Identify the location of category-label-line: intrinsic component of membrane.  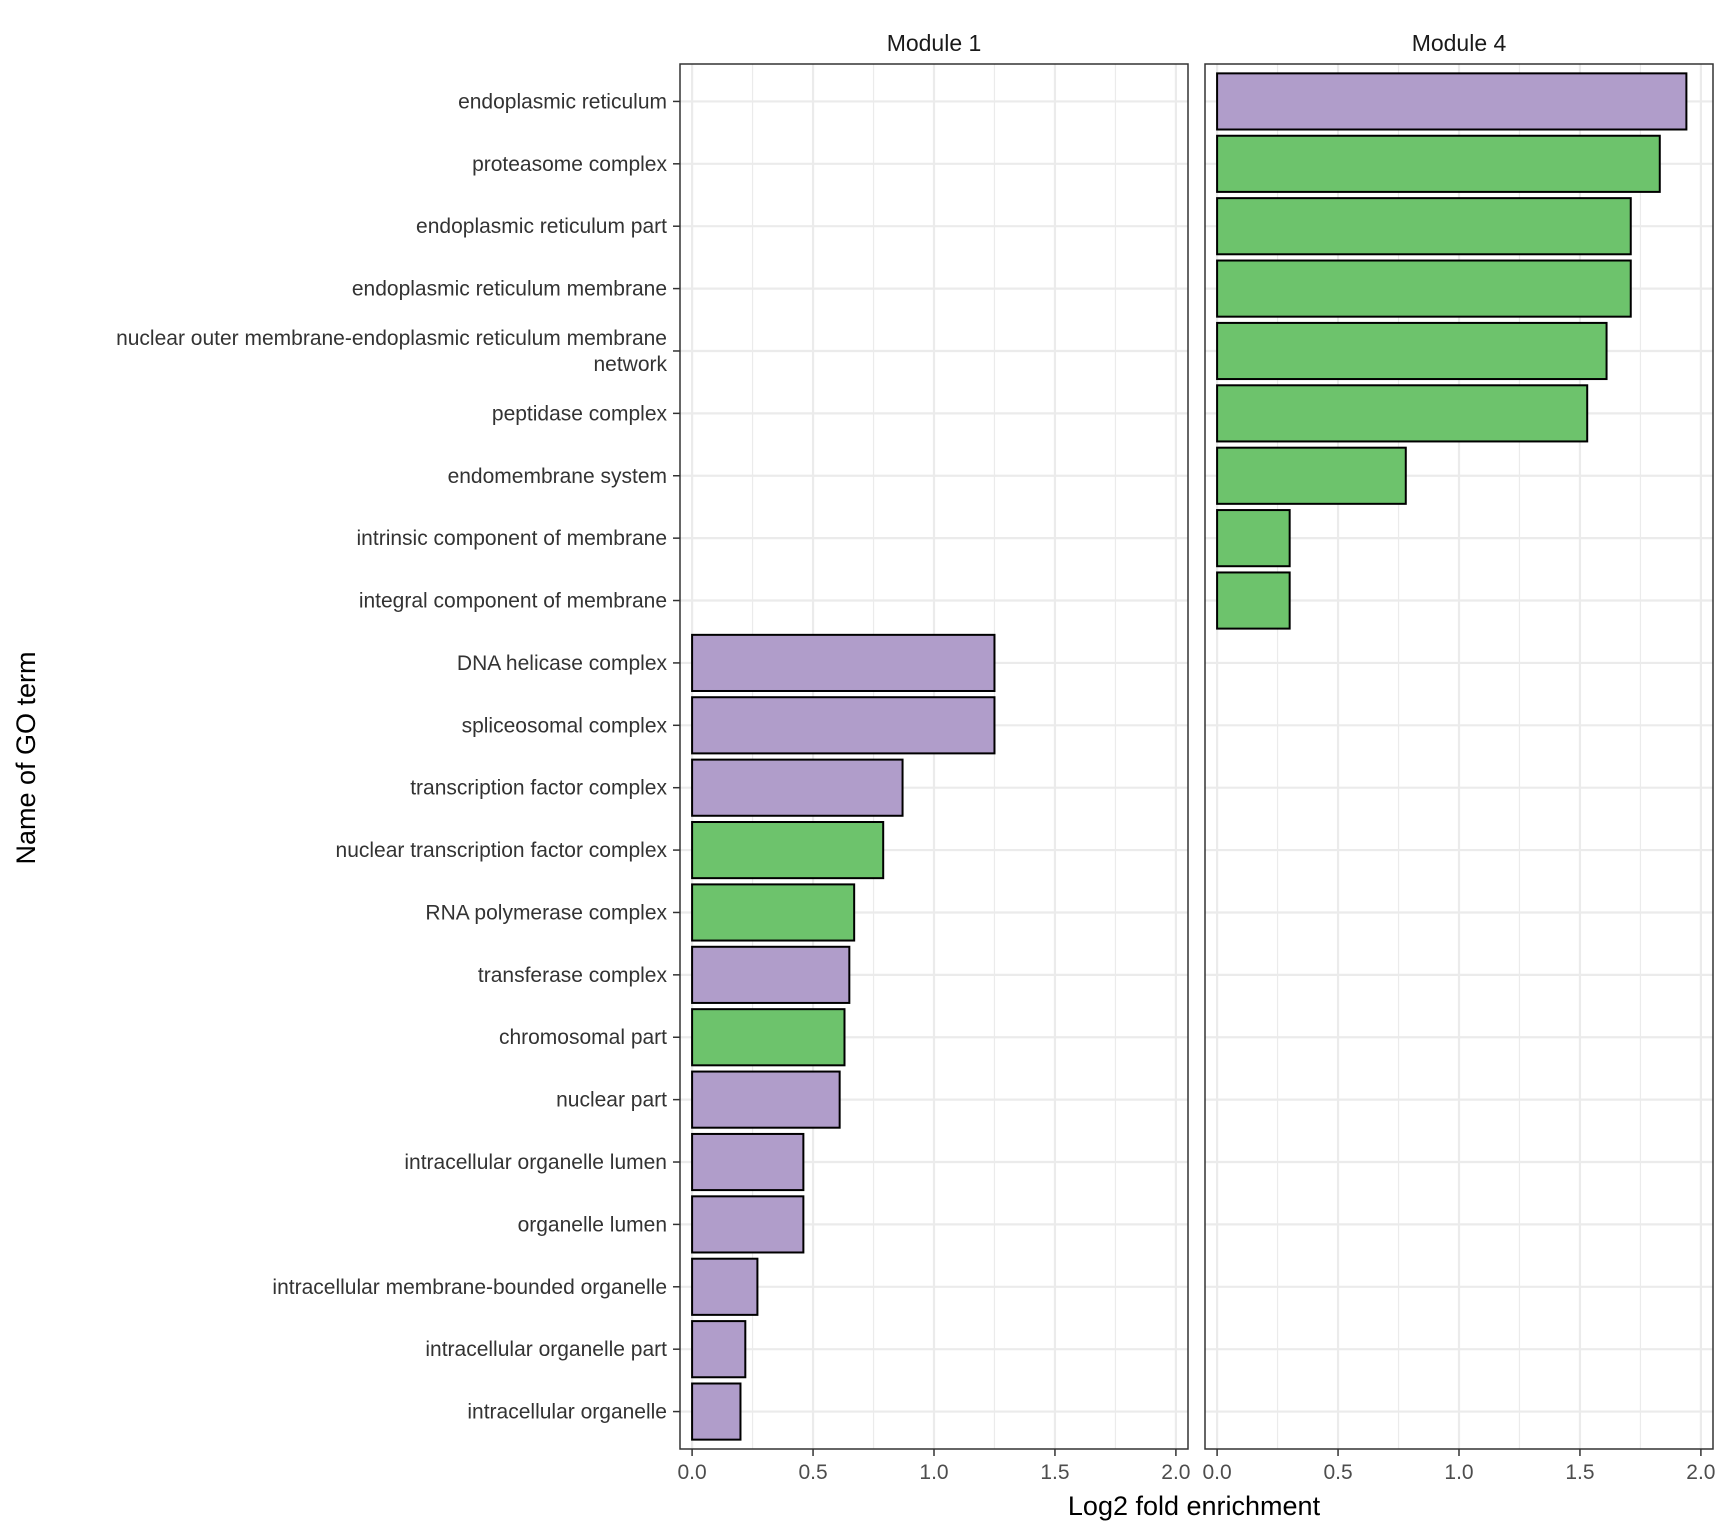
(512, 538).